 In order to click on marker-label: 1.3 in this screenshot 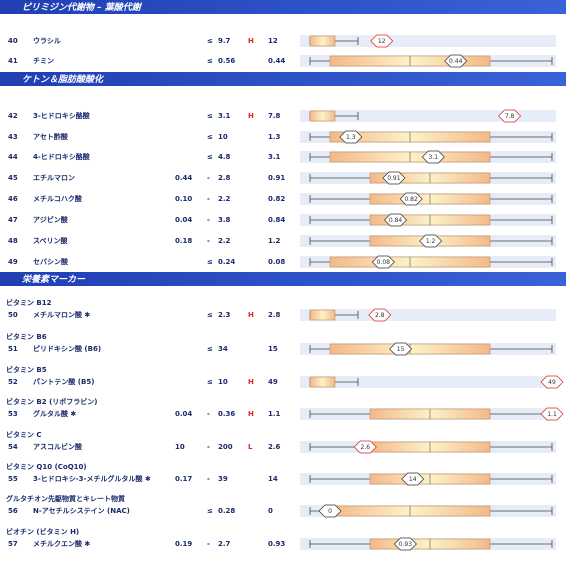, I will do `click(351, 137)`.